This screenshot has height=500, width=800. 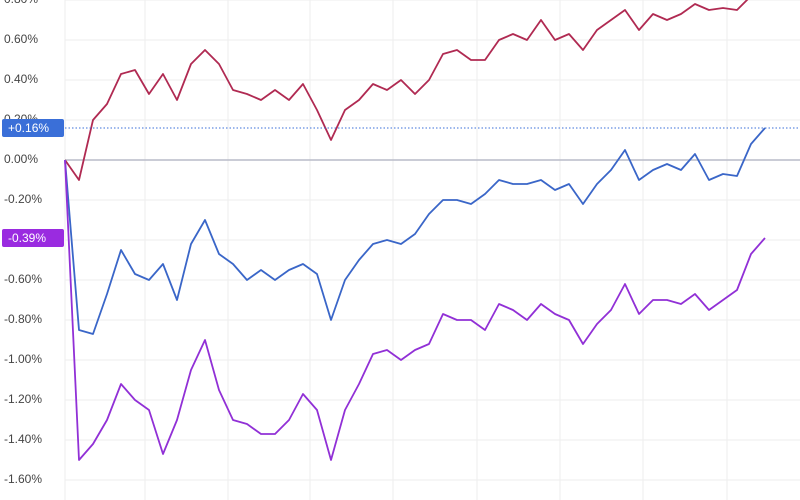 What do you see at coordinates (27, 238) in the screenshot?
I see `badge-label: -0.39%` at bounding box center [27, 238].